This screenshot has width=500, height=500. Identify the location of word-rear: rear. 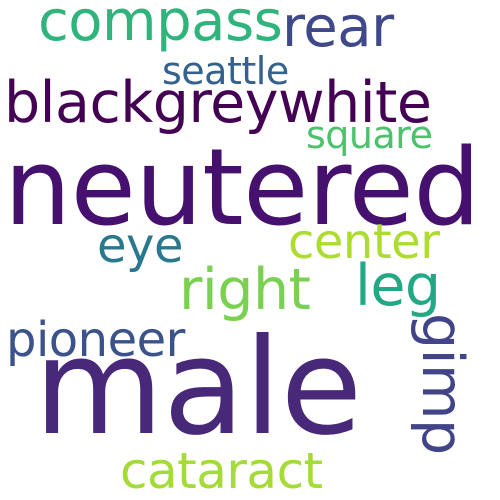
(338, 30).